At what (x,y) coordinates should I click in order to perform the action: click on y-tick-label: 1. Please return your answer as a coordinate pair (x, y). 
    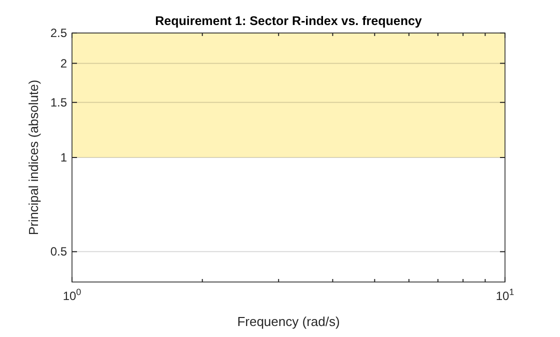
    Looking at the image, I should click on (64, 157).